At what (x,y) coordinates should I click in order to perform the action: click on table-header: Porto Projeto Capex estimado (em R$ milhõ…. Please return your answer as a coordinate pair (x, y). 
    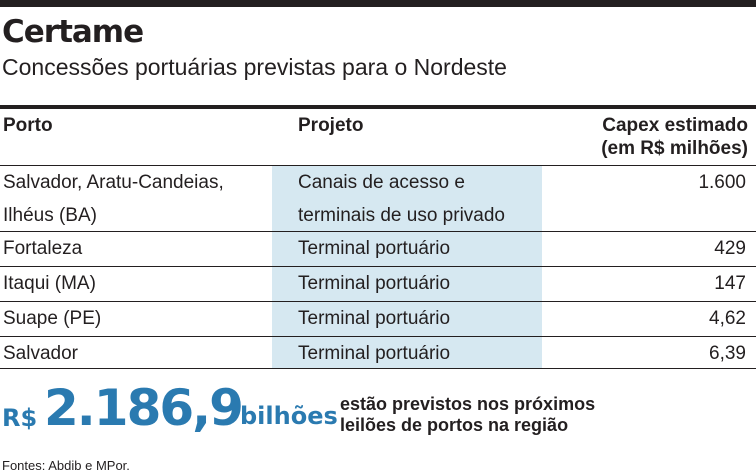
    Looking at the image, I should click on (378, 137).